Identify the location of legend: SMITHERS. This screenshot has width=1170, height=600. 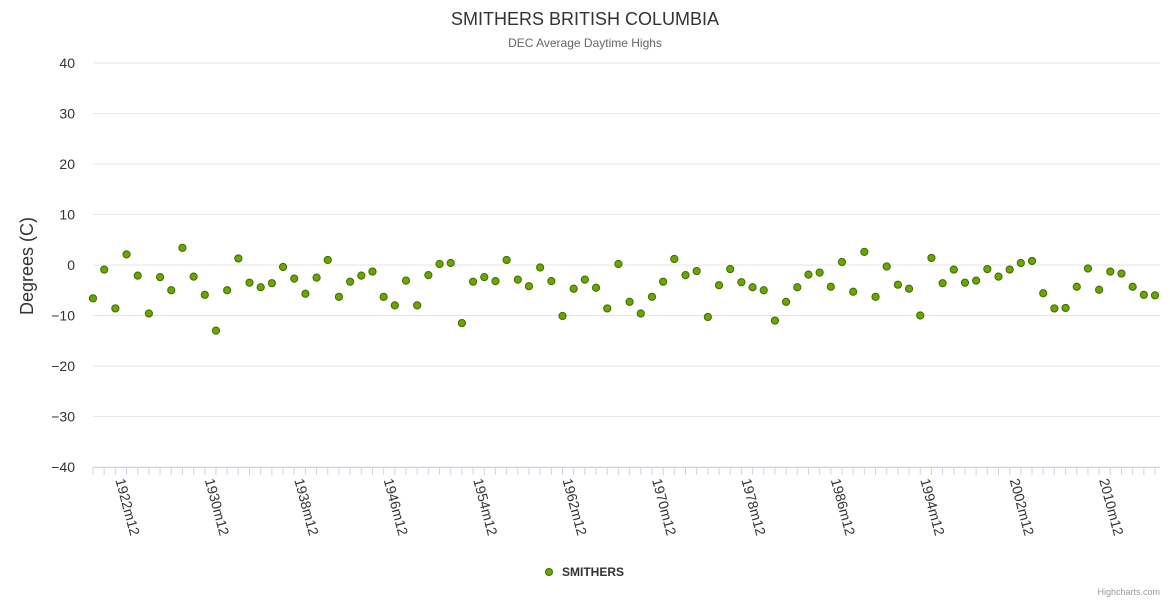
(585, 572).